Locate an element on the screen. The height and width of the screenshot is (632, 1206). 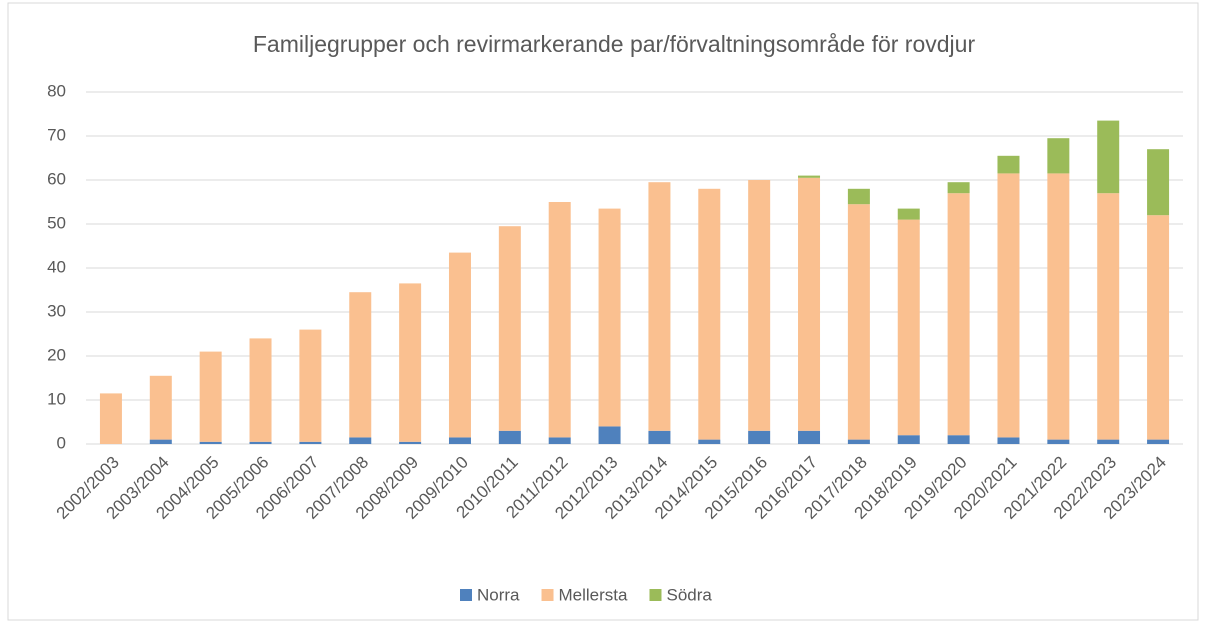
y-tick-label: 70 is located at coordinates (56, 134).